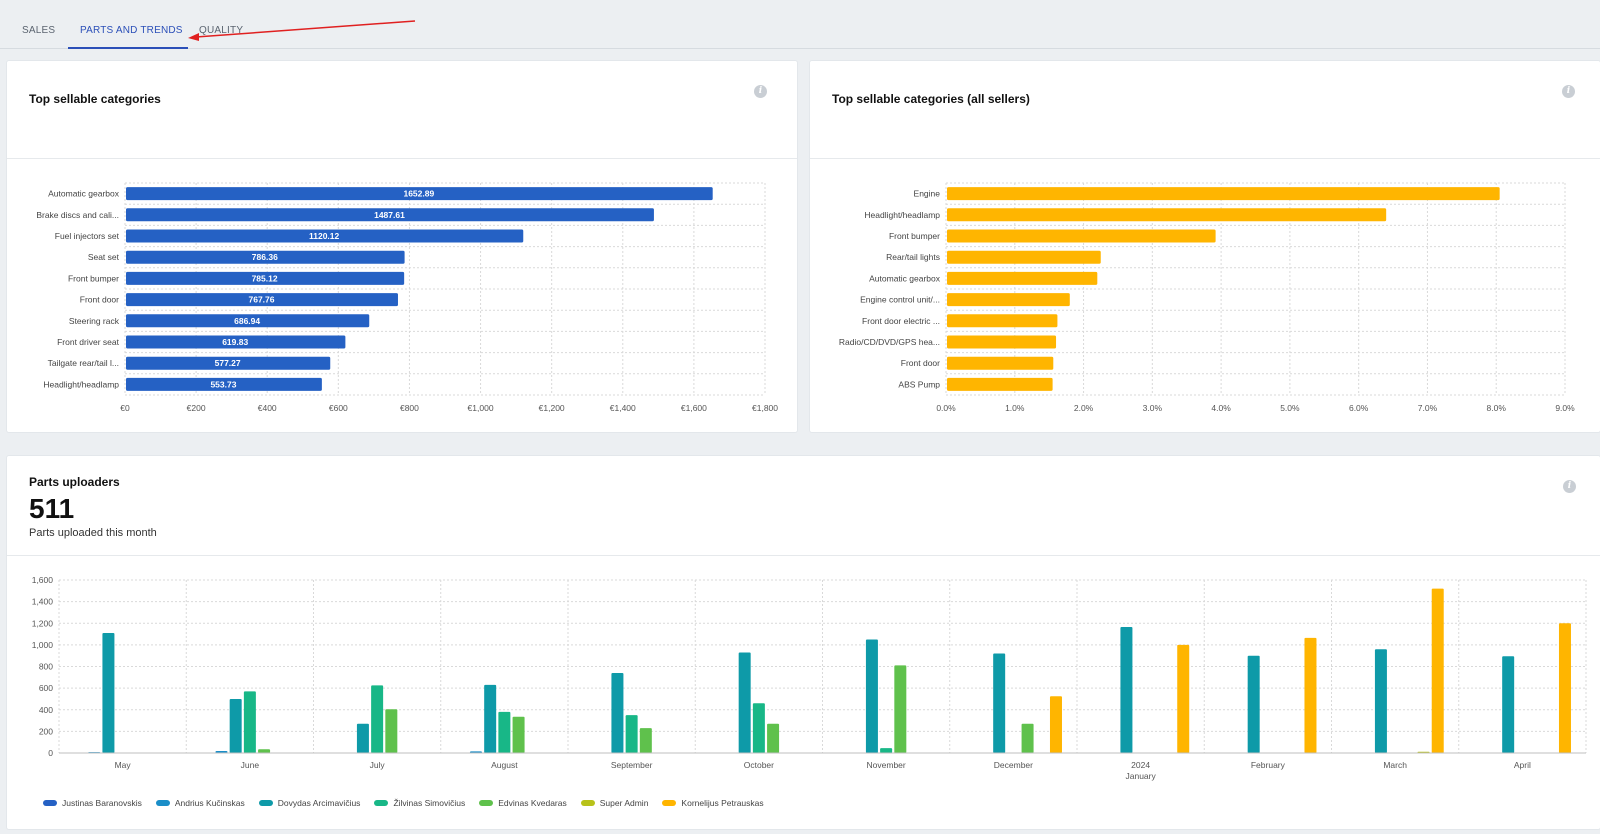 The image size is (1600, 834). What do you see at coordinates (39, 30) in the screenshot?
I see `tab-sales: SALES` at bounding box center [39, 30].